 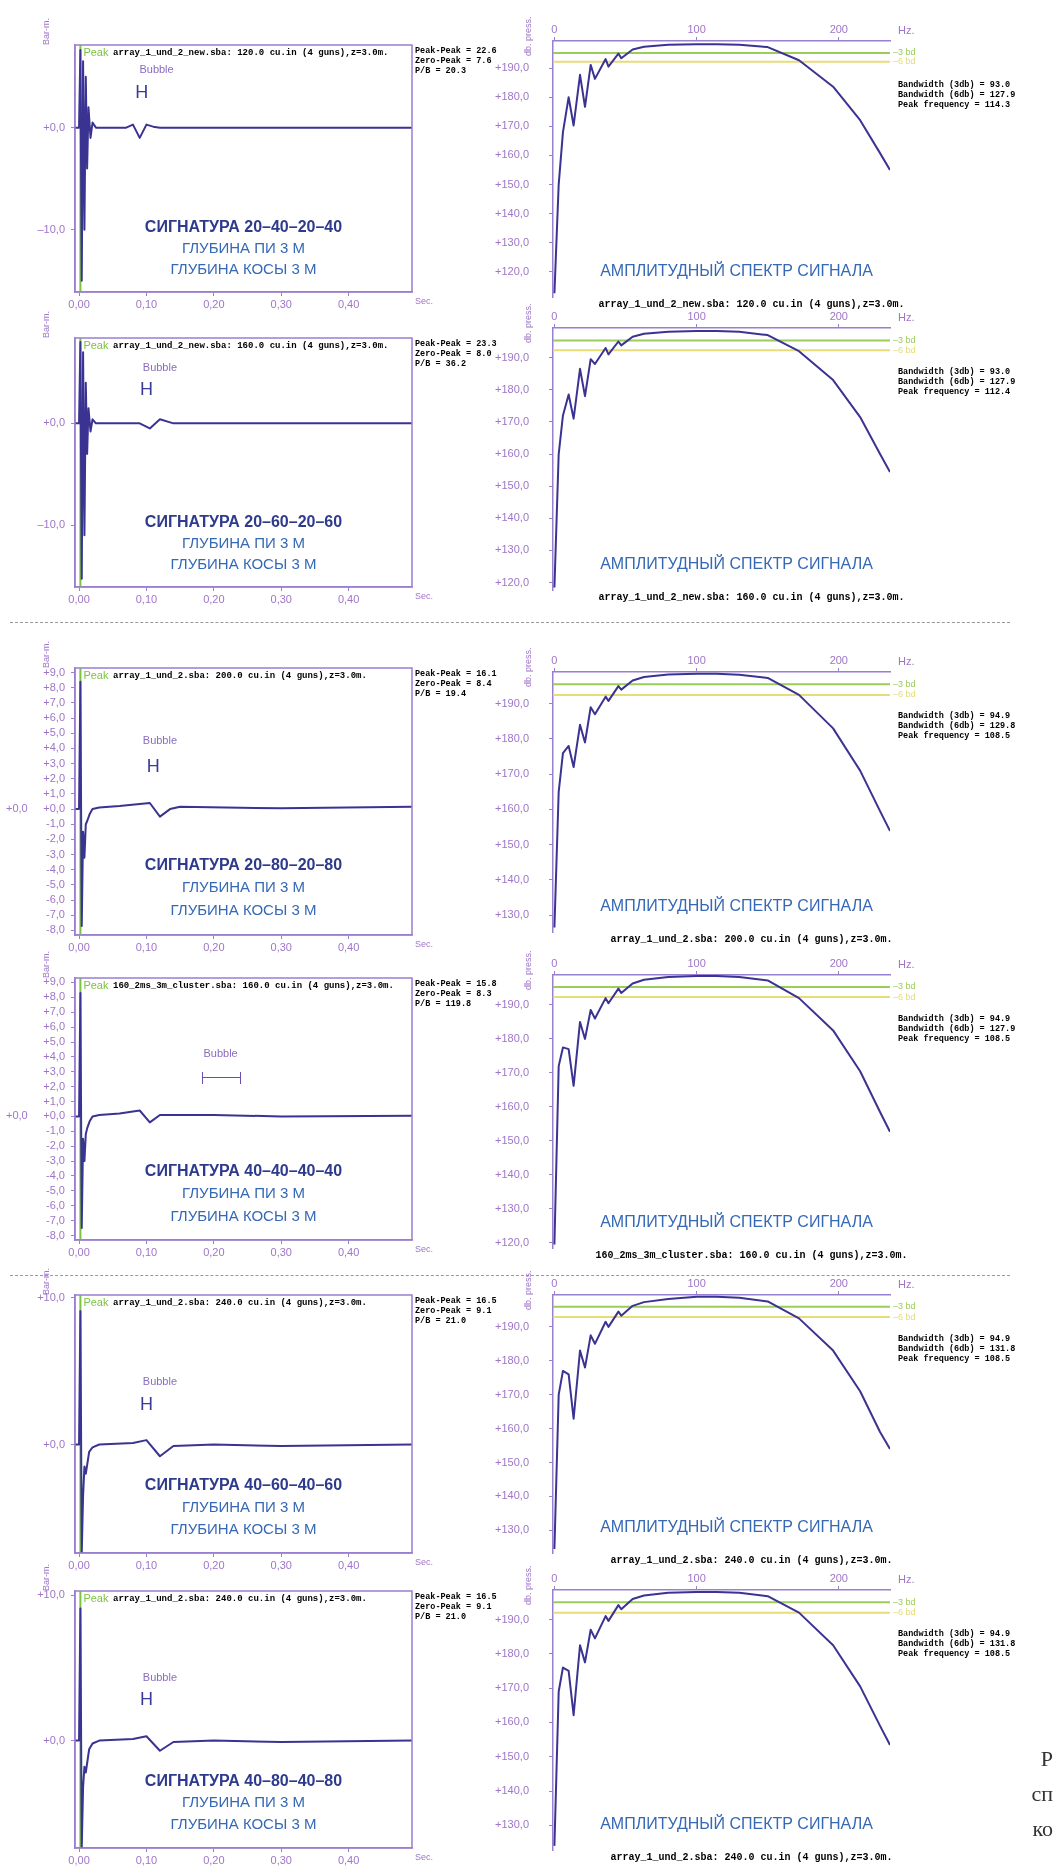 I want to click on y-tick-label: -6,0, so click(x=55, y=1204).